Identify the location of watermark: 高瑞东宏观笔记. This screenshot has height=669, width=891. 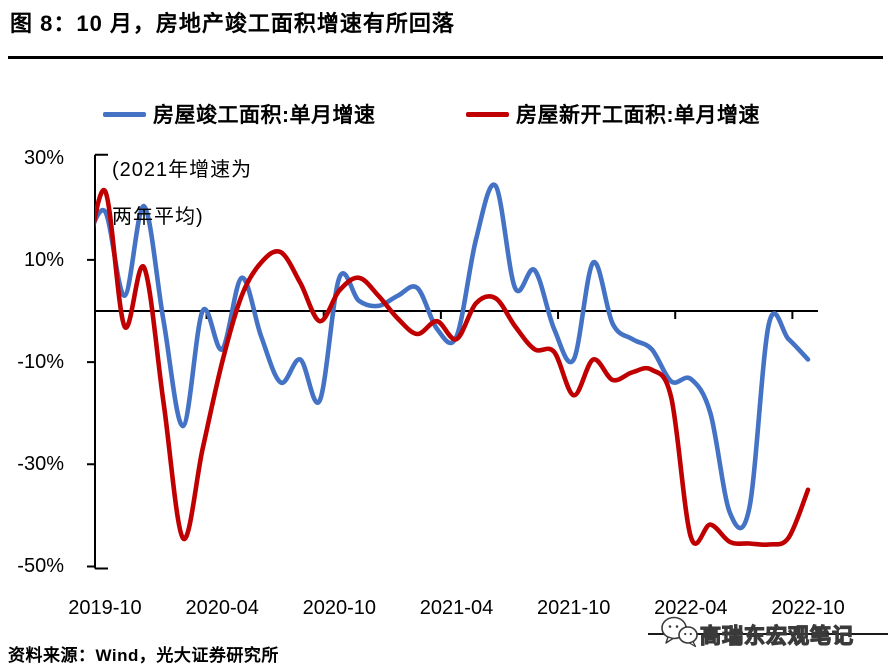
(768, 634).